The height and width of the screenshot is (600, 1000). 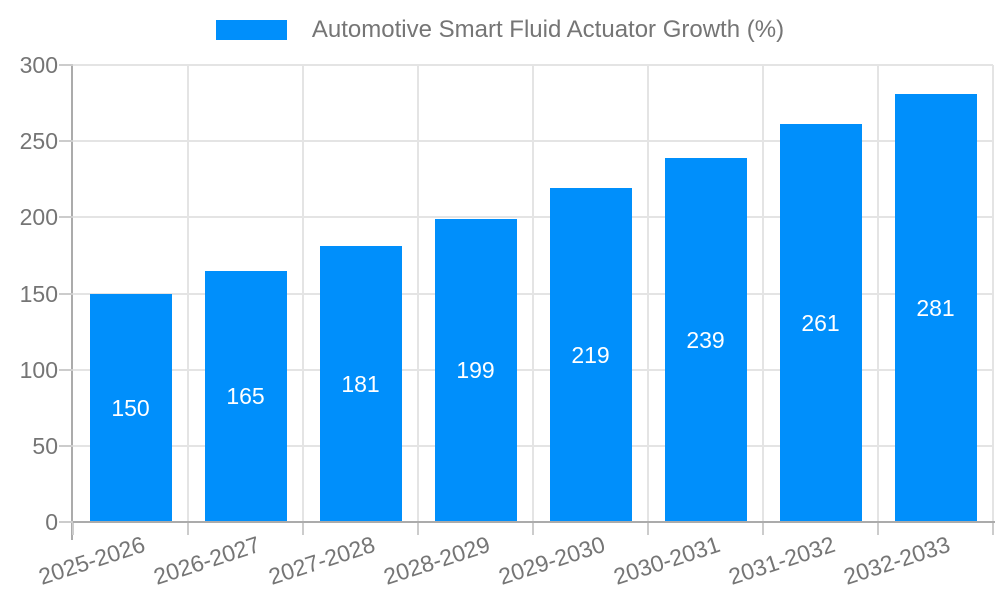 What do you see at coordinates (551, 560) in the screenshot?
I see `x-axis-label: 2029-2030` at bounding box center [551, 560].